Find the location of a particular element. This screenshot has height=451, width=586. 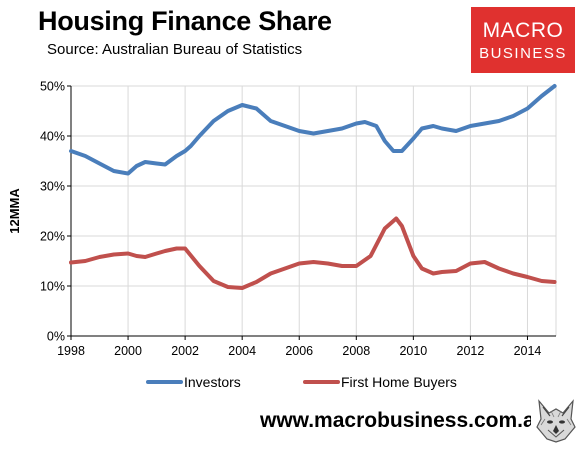

y-axis-label: 12MMA is located at coordinates (14, 211).